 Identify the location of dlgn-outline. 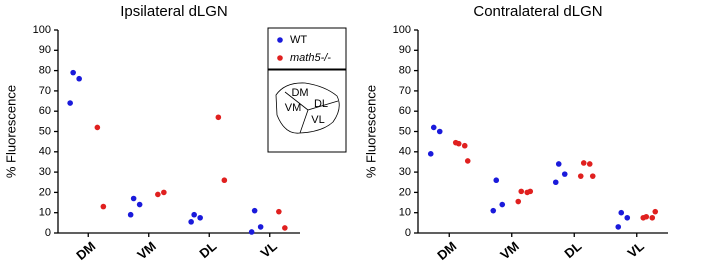
(307, 108).